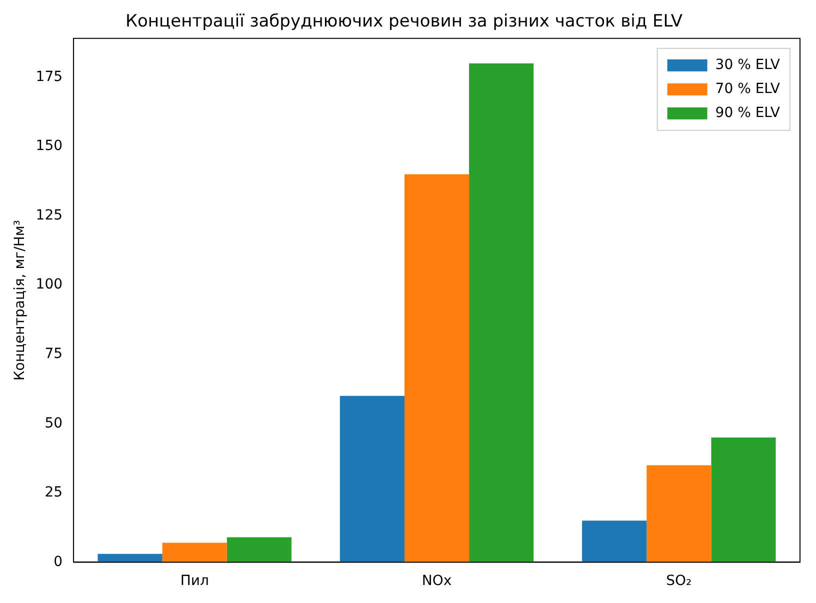 Image resolution: width=816 pixels, height=603 pixels. What do you see at coordinates (49, 284) in the screenshot?
I see `y-tick-label: 100` at bounding box center [49, 284].